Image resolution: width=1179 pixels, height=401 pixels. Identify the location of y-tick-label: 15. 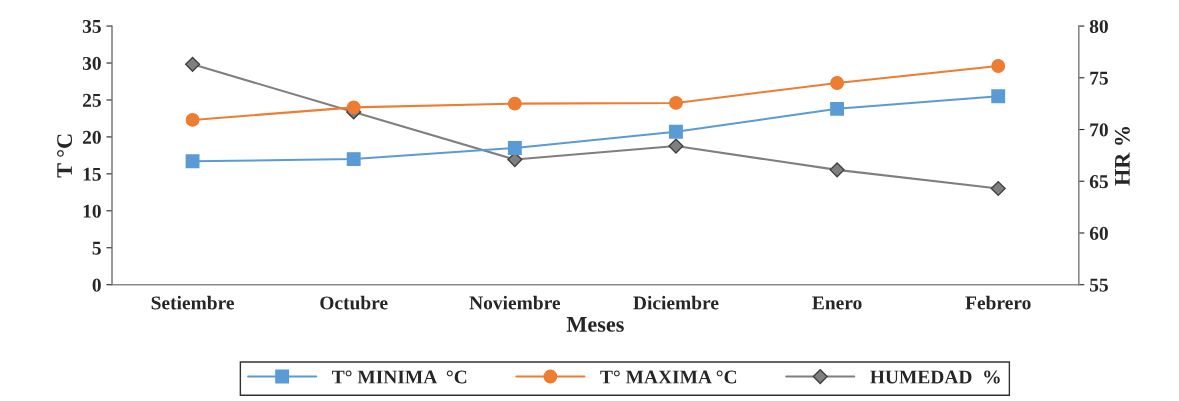
(92, 174).